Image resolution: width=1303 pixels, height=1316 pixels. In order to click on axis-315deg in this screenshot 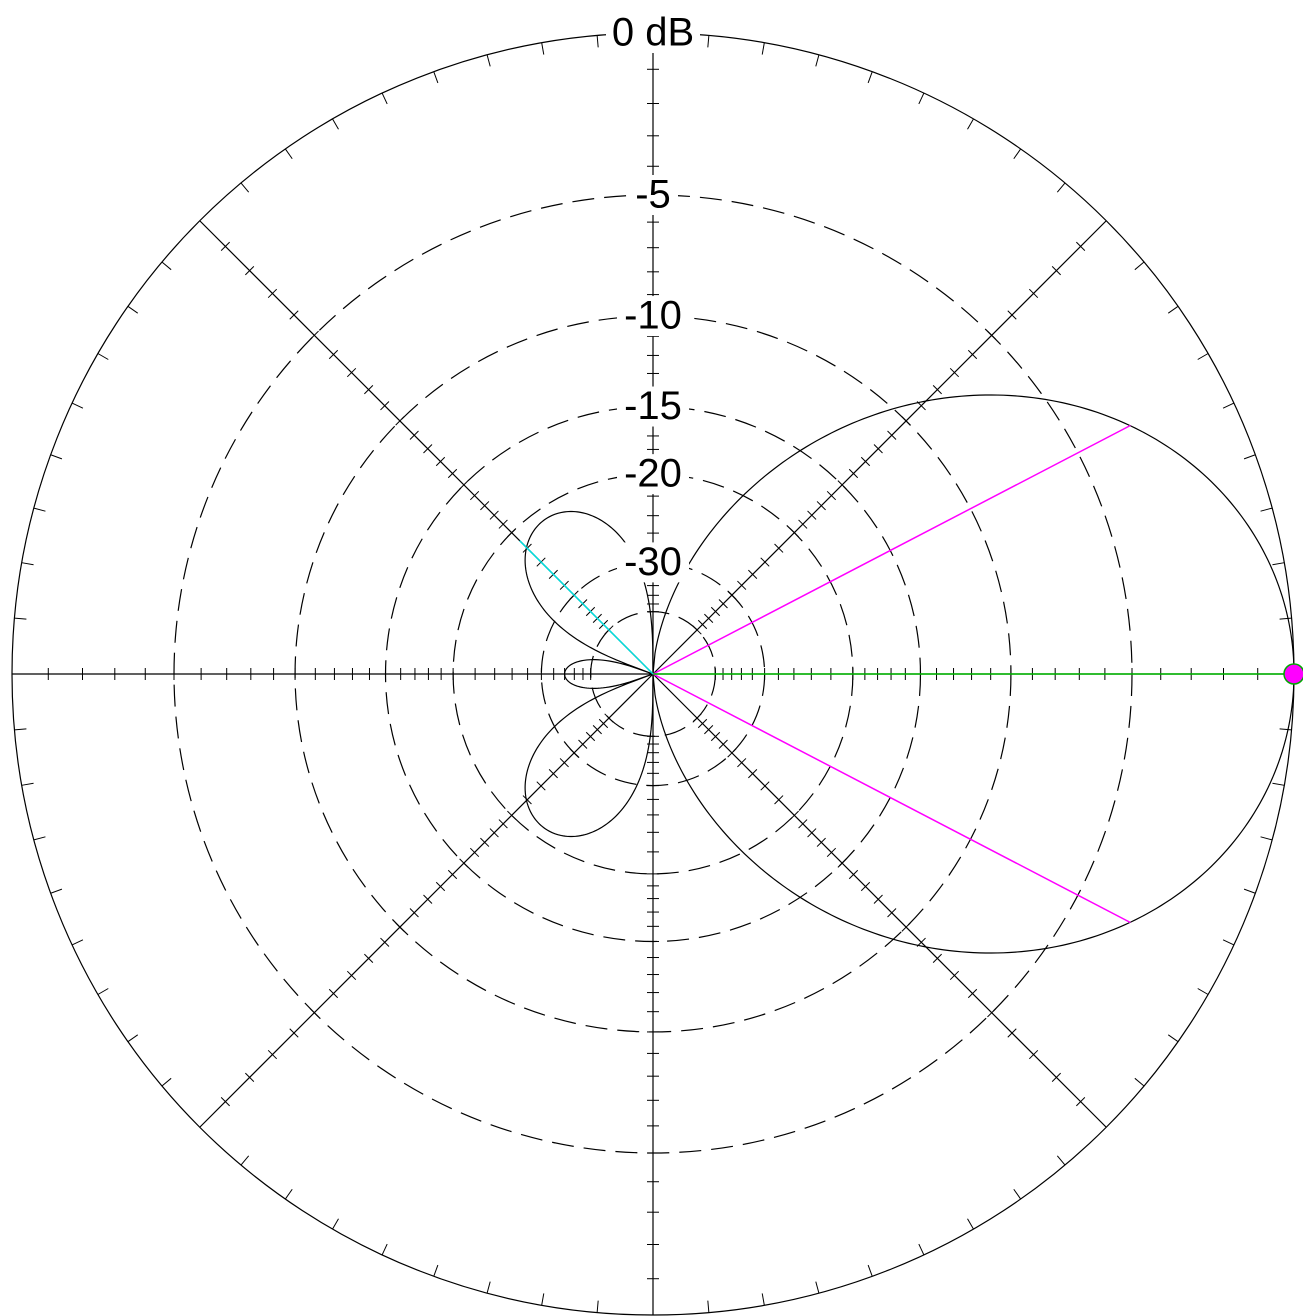, I will do `click(879, 900)`.